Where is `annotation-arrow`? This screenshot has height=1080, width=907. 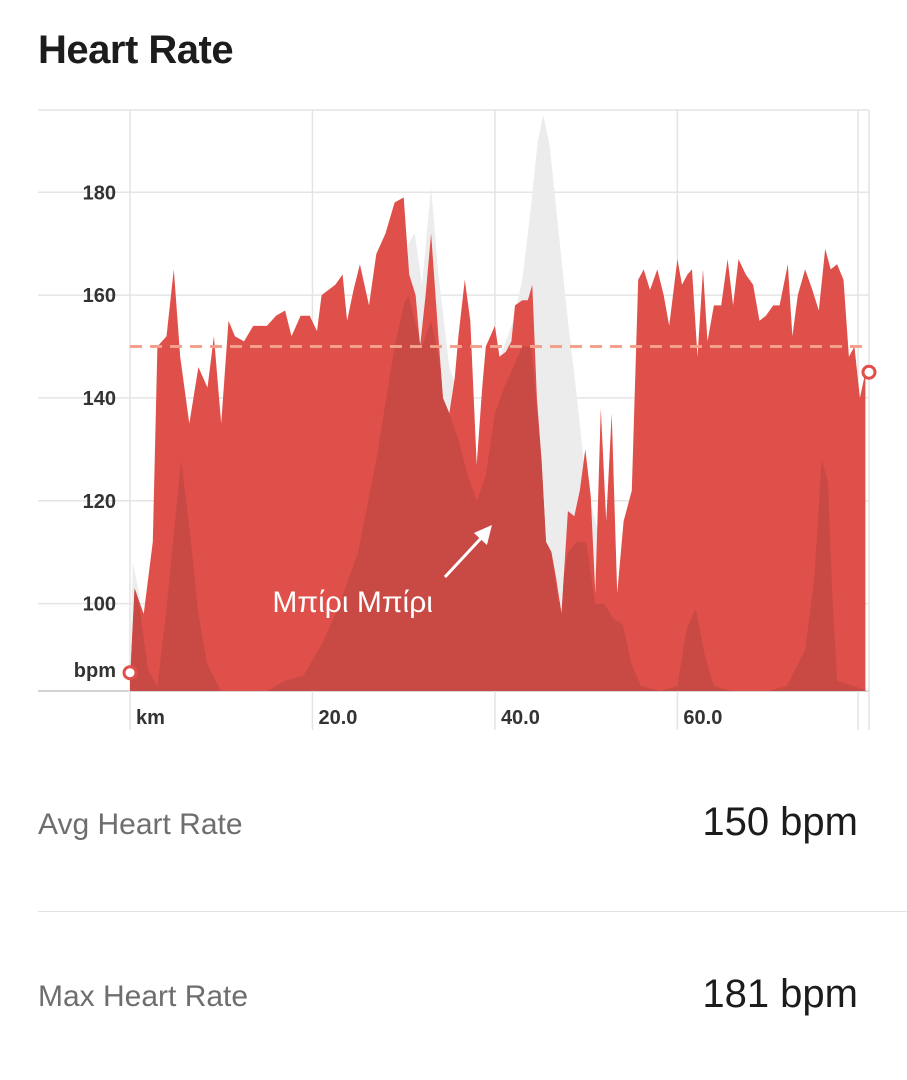
annotation-arrow is located at coordinates (465, 555).